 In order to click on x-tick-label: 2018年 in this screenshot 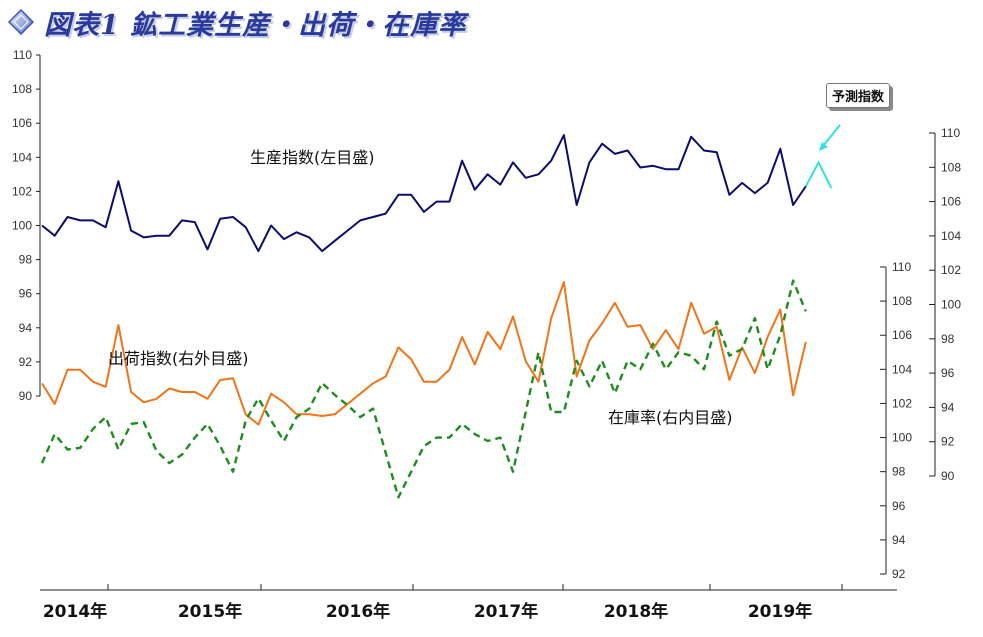, I will do `click(636, 611)`.